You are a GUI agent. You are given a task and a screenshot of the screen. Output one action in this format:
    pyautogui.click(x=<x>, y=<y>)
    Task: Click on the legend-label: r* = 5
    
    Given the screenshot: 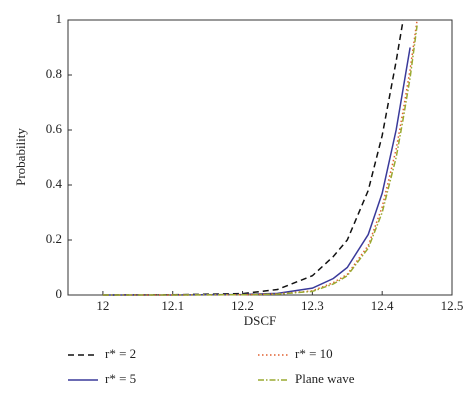 What is the action you would take?
    pyautogui.click(x=120, y=378)
    